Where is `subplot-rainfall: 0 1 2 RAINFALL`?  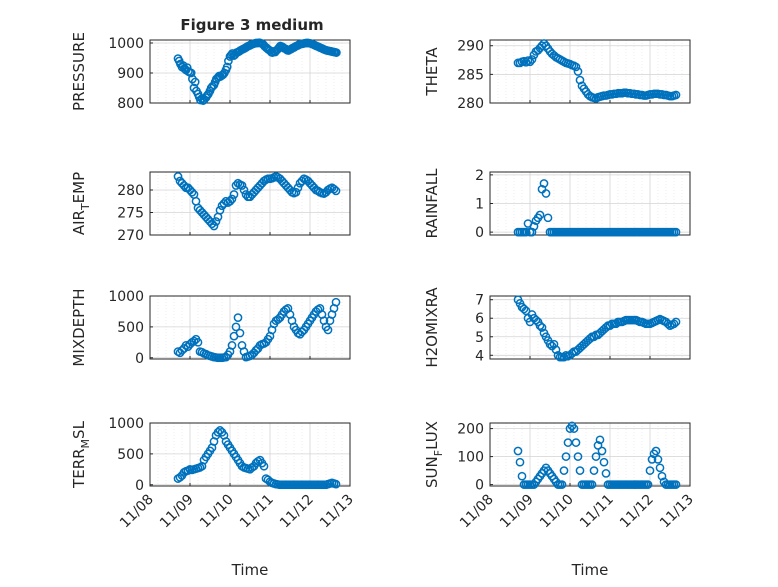 subplot-rainfall: 0 1 2 RAINFALL is located at coordinates (557, 204).